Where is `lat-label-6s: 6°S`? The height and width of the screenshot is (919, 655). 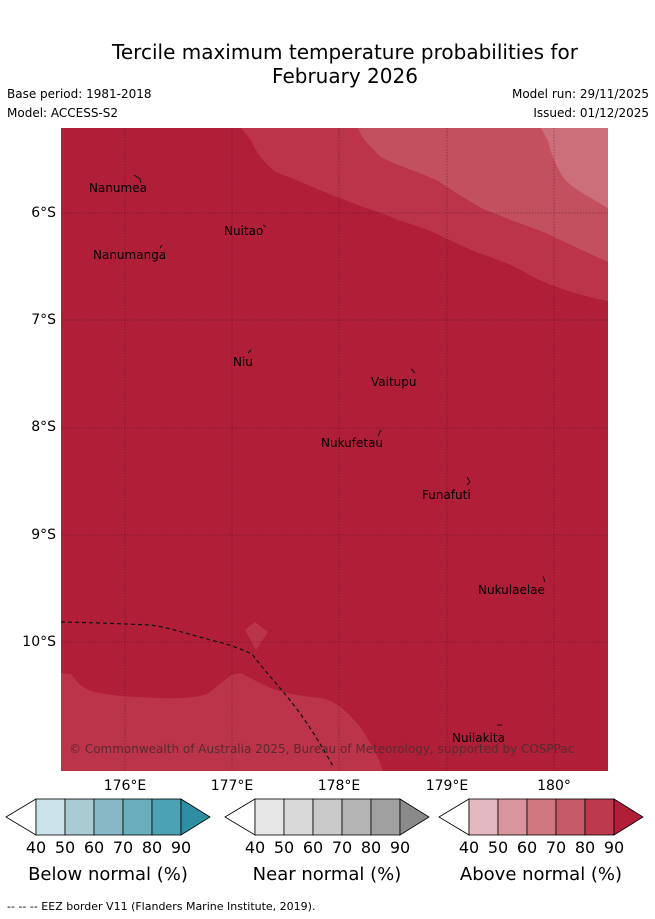
lat-label-6s: 6°S is located at coordinates (43, 213).